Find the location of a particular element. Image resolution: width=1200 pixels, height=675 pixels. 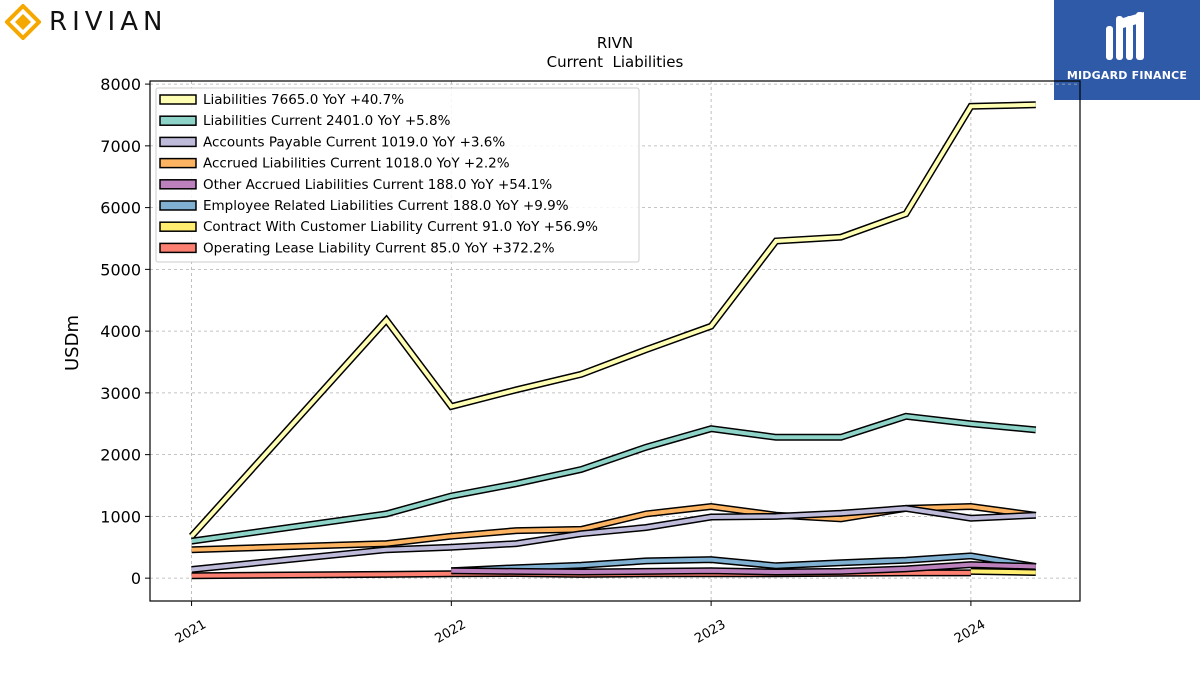

legend-box is located at coordinates (397, 175).